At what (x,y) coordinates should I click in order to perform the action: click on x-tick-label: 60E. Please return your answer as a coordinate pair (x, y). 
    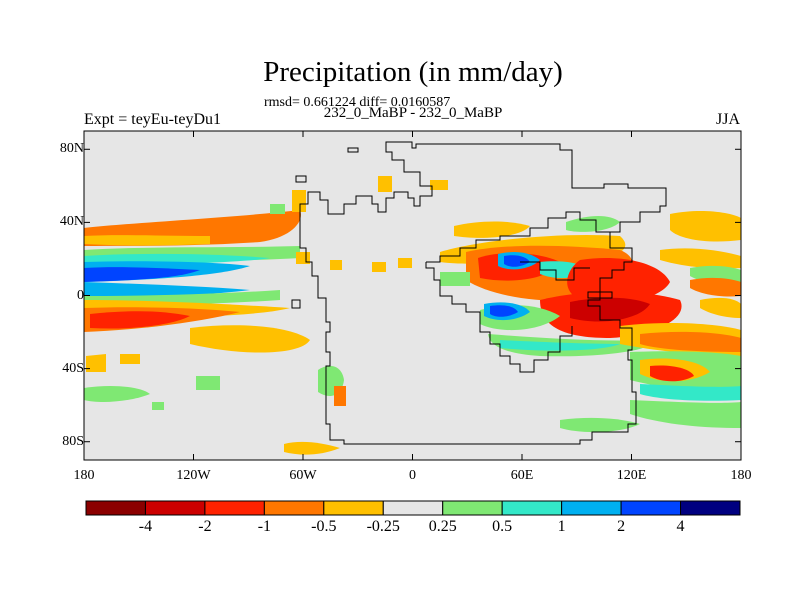
    Looking at the image, I should click on (522, 475).